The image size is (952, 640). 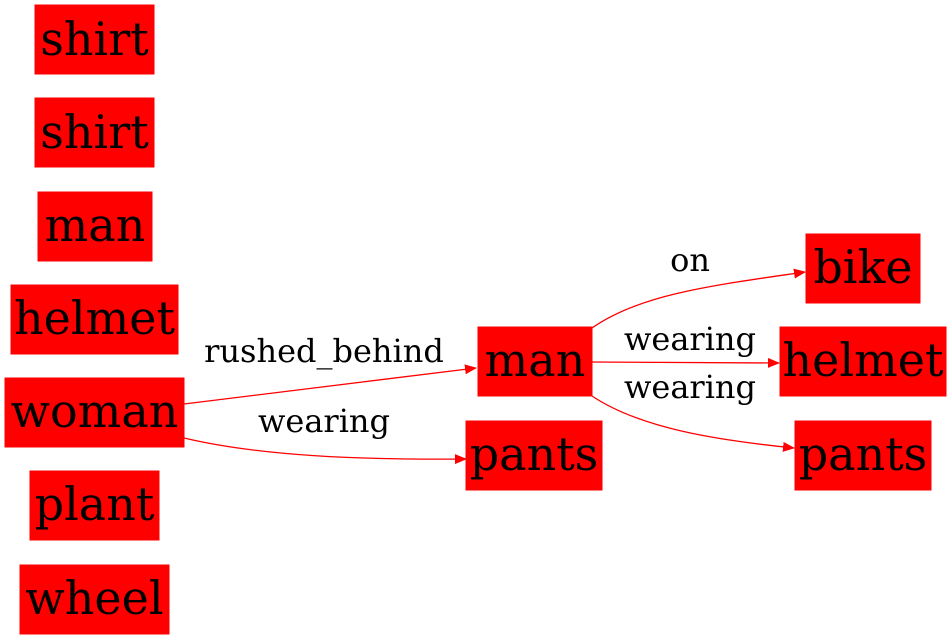 What do you see at coordinates (324, 351) in the screenshot?
I see `edge-label-rushed-behind: rushed_behind` at bounding box center [324, 351].